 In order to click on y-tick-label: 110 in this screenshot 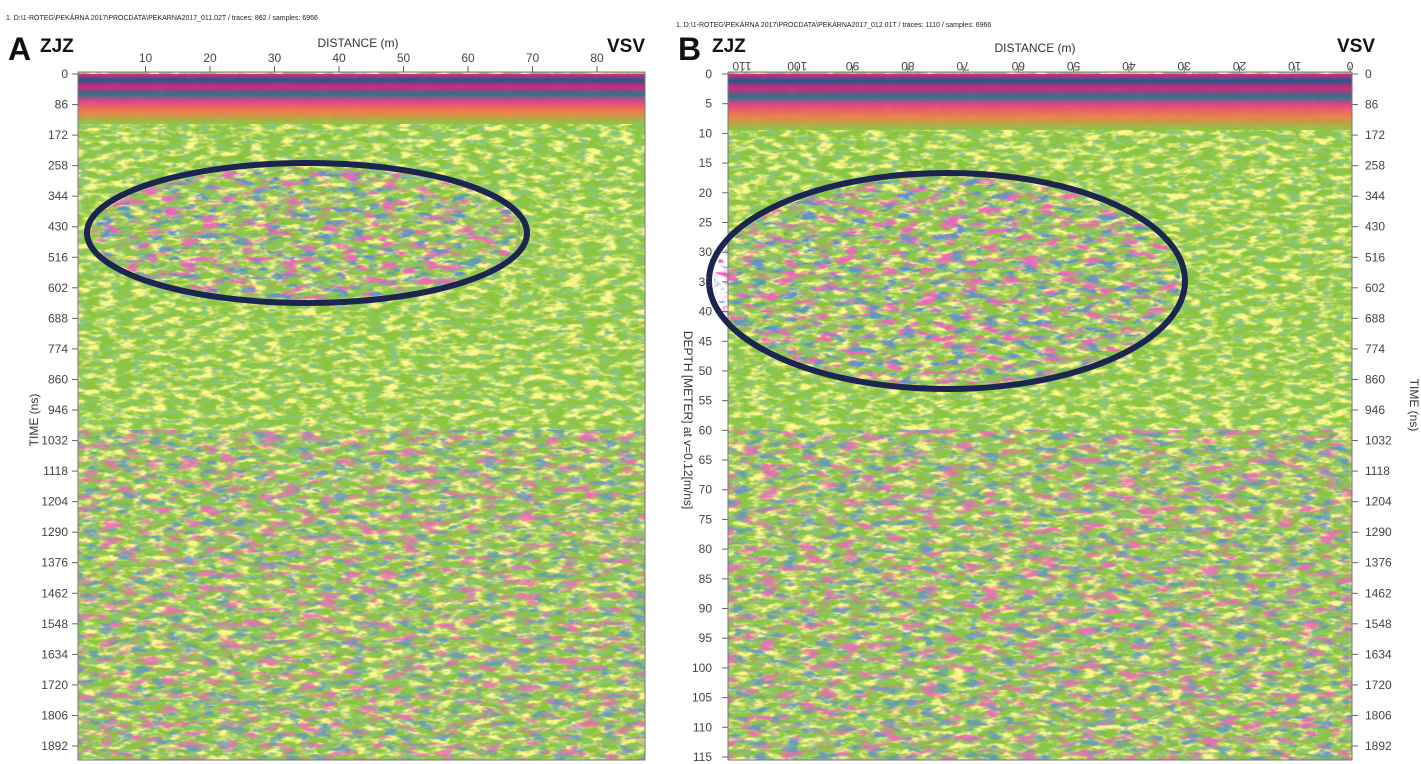, I will do `click(702, 727)`.